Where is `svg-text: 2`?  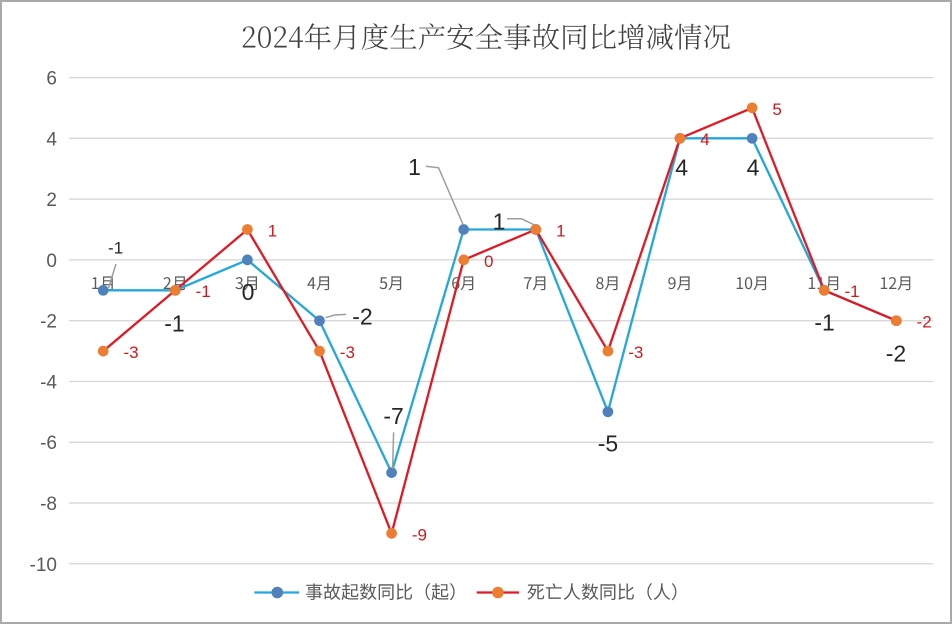
svg-text: 2 is located at coordinates (51, 200).